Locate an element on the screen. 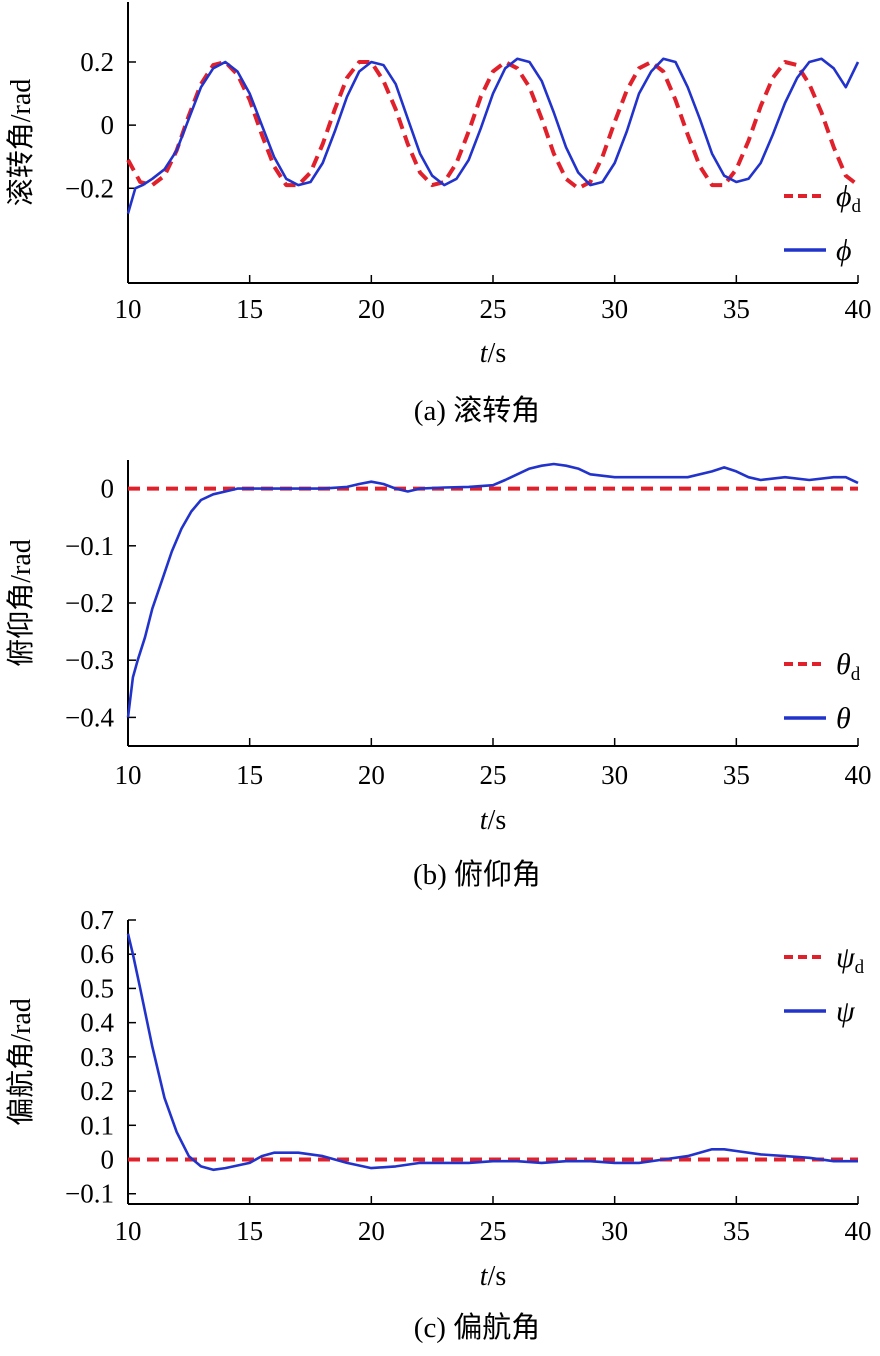 The image size is (880, 1356). pitch-legend-label: θ is located at coordinates (843, 718).